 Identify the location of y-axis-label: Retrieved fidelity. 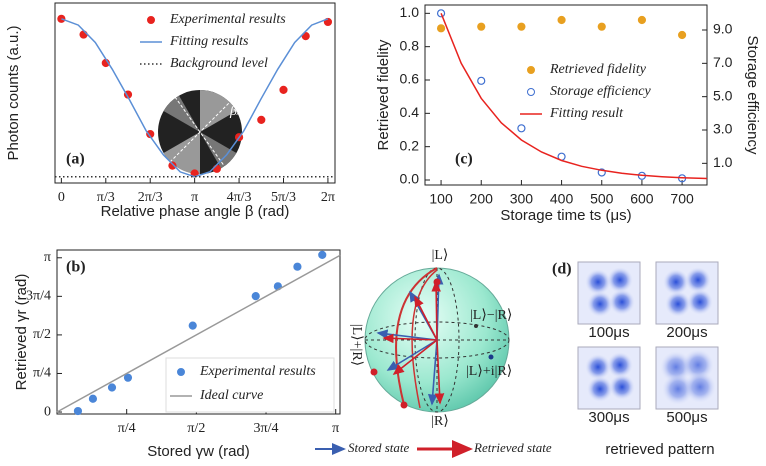
(383, 94).